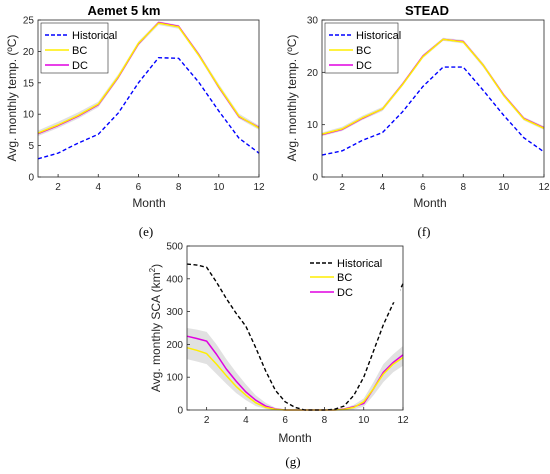  I want to click on y-tick-label: 25, so click(29, 21).